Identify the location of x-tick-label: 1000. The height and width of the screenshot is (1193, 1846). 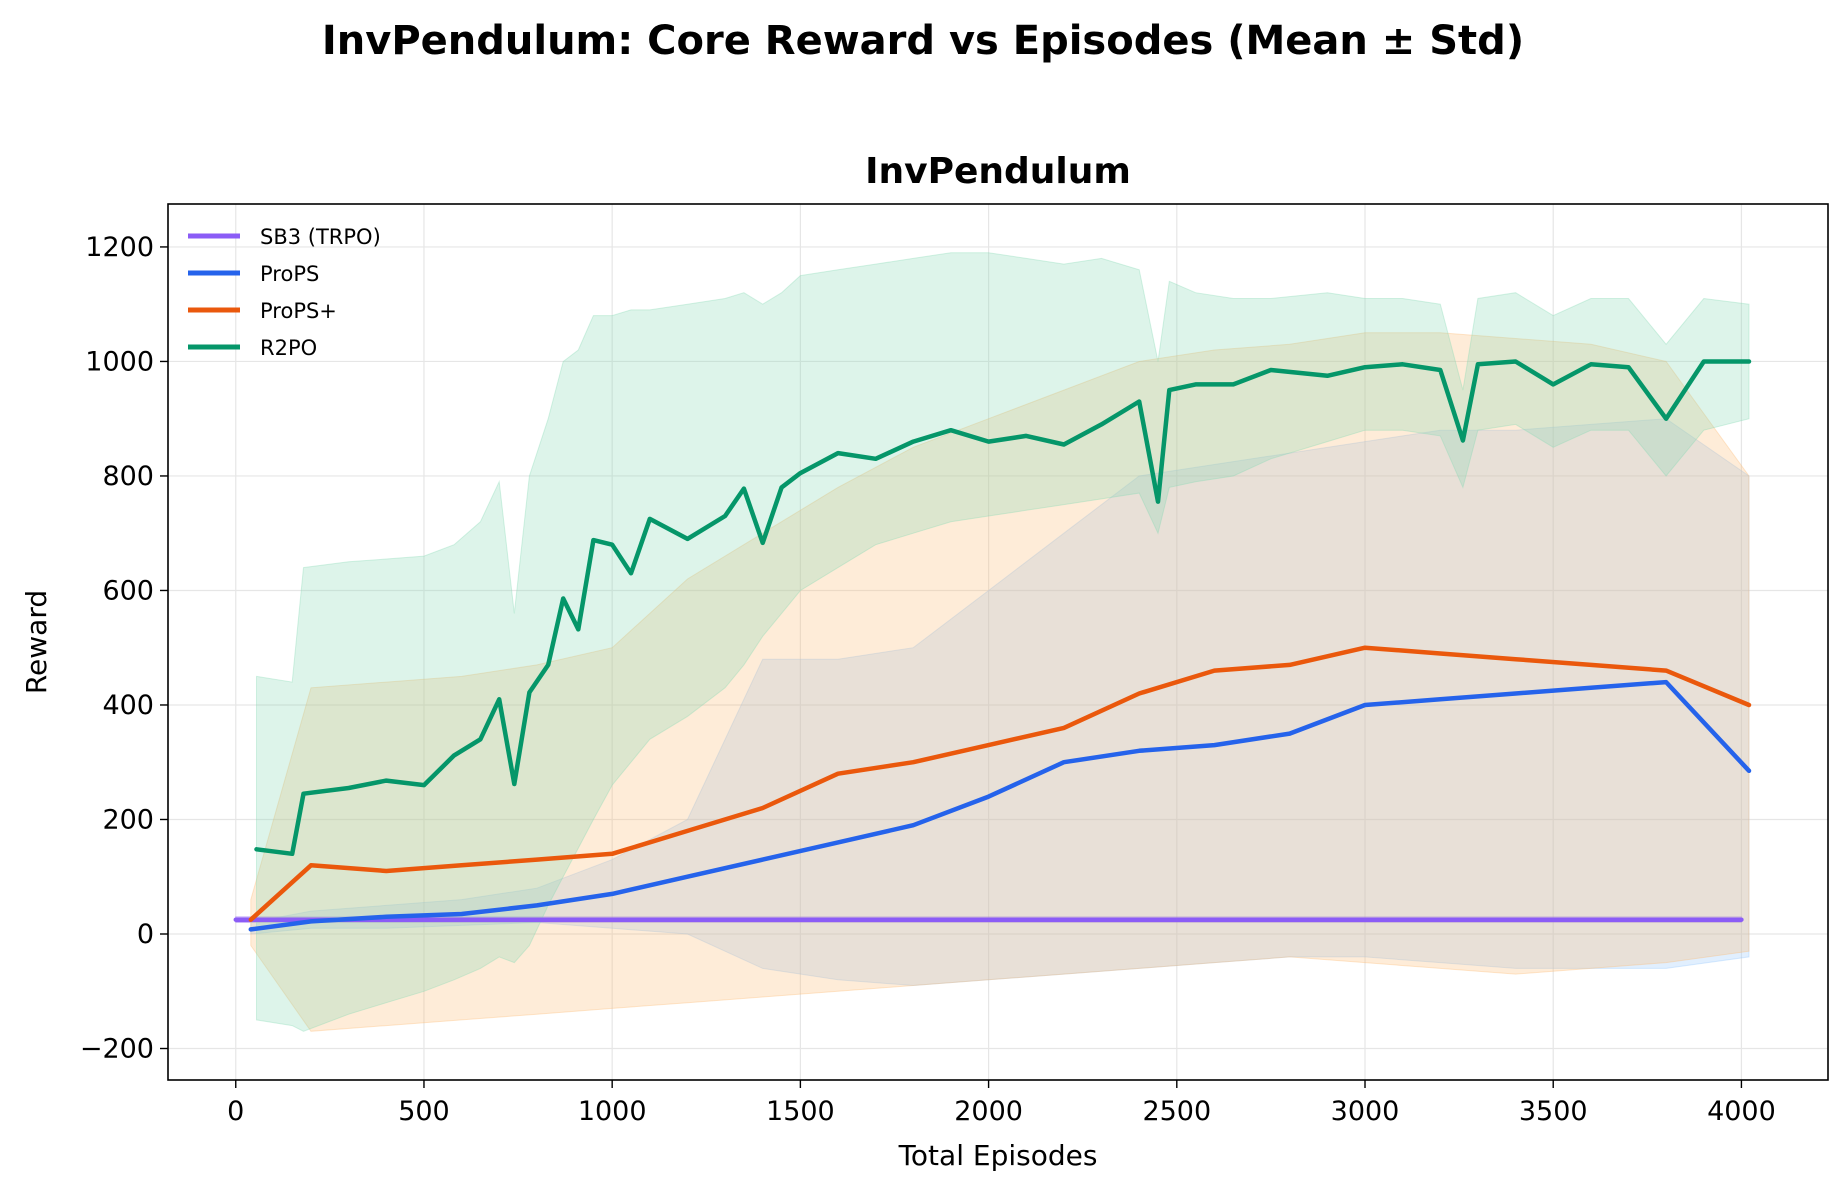
(612, 1111).